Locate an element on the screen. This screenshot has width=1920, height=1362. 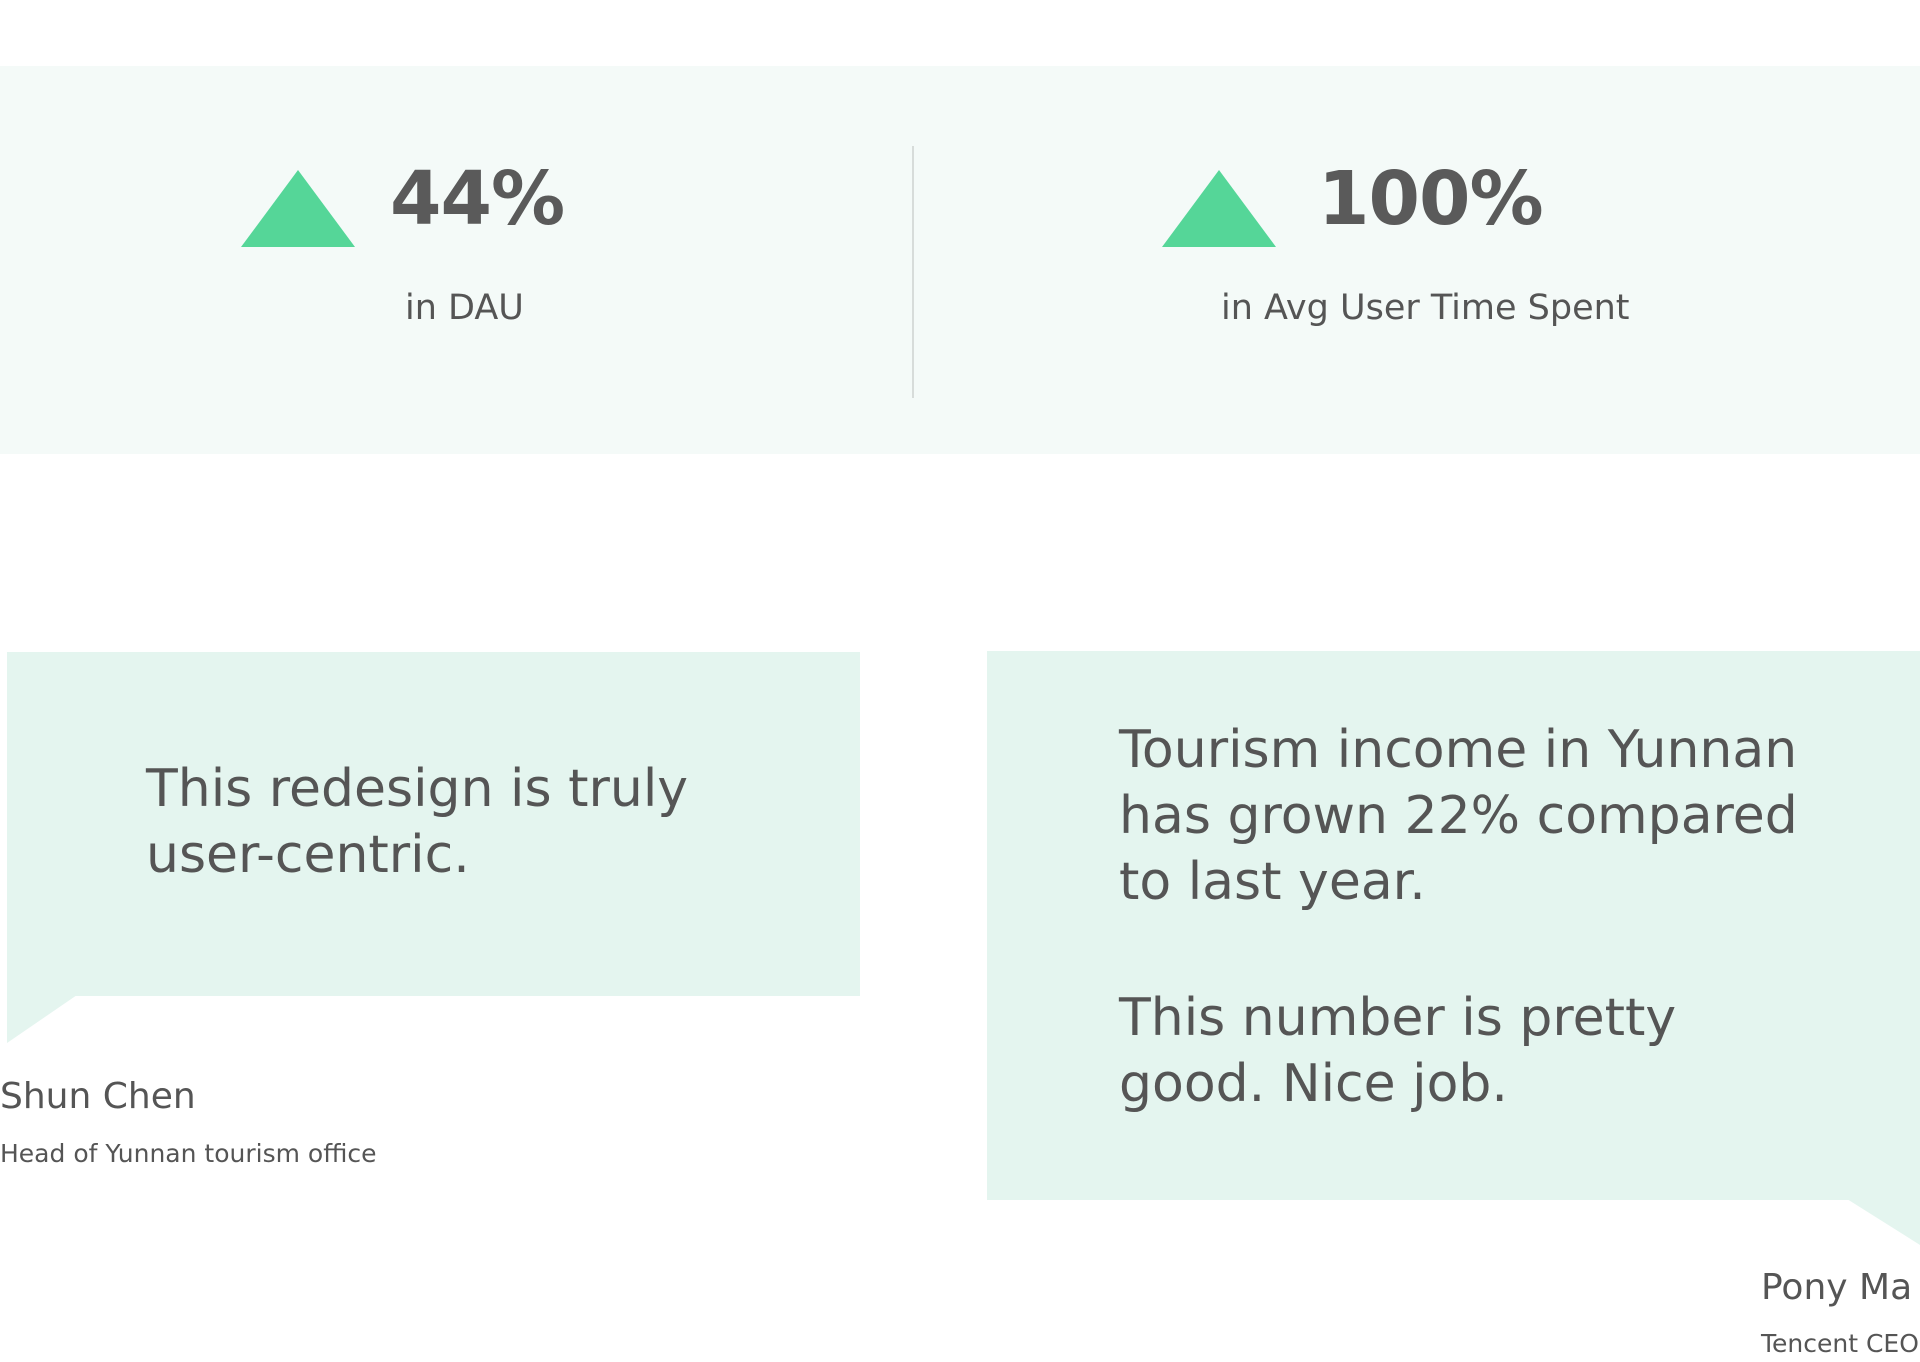
testimonial-quote: This redesign is truly user-centric. is located at coordinates (417, 822).